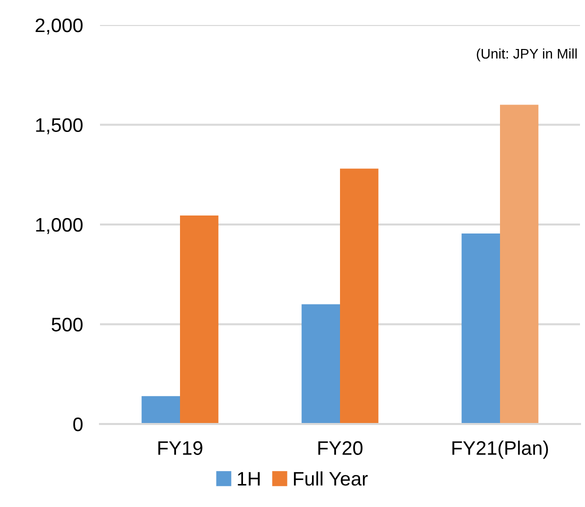 This screenshot has width=585, height=507. Describe the element at coordinates (180, 448) in the screenshot. I see `x-tick-label: FY19` at that location.